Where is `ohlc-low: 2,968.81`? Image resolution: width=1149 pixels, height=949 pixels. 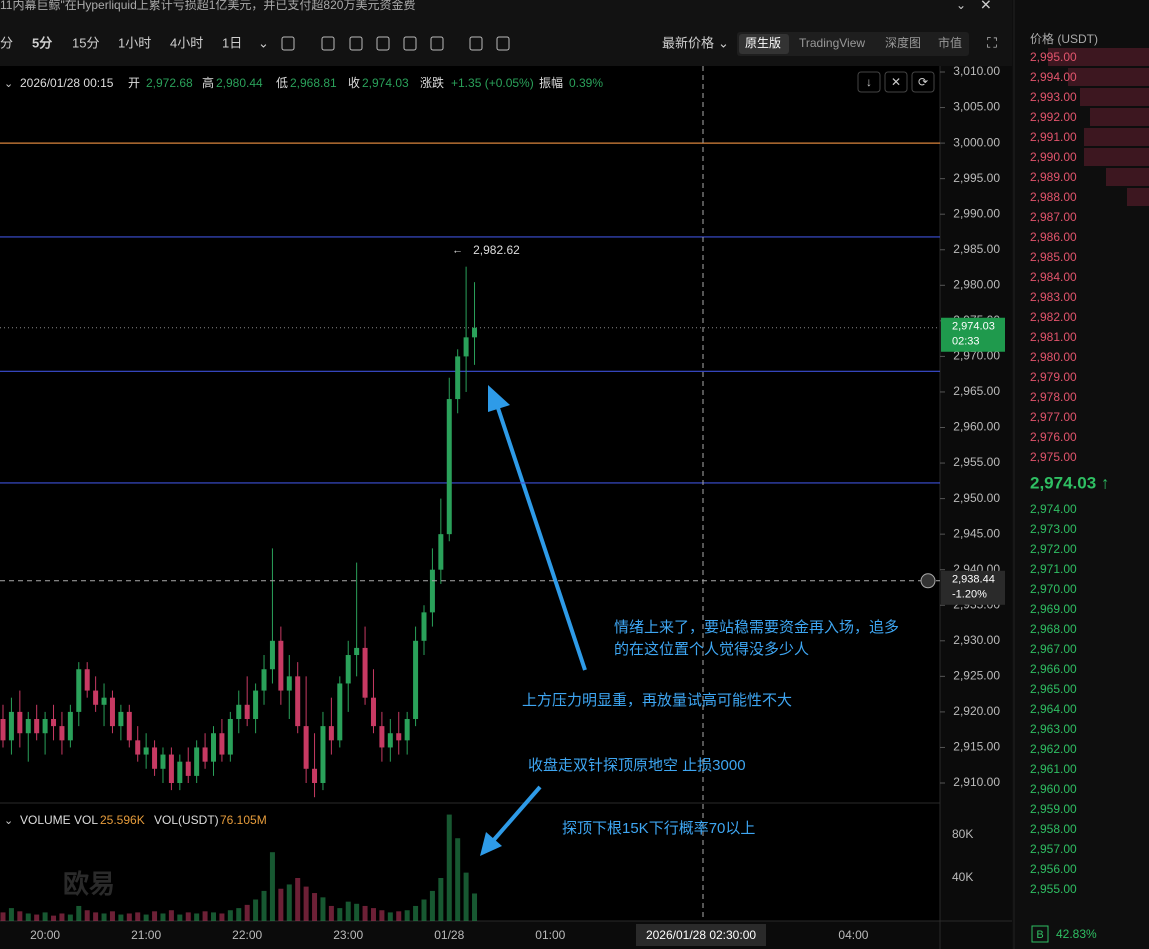
ohlc-low: 2,968.81 is located at coordinates (313, 83).